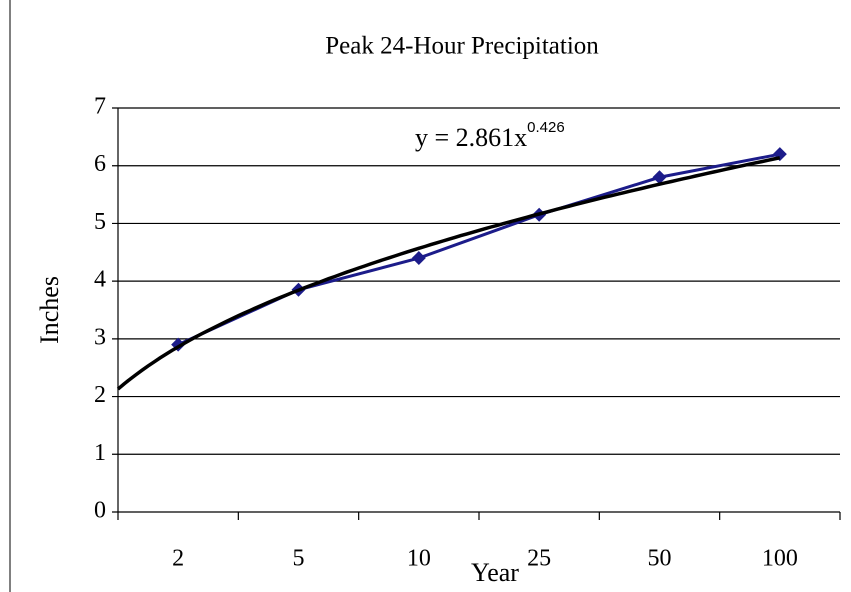  I want to click on x-tick-label: 5, so click(299, 559).